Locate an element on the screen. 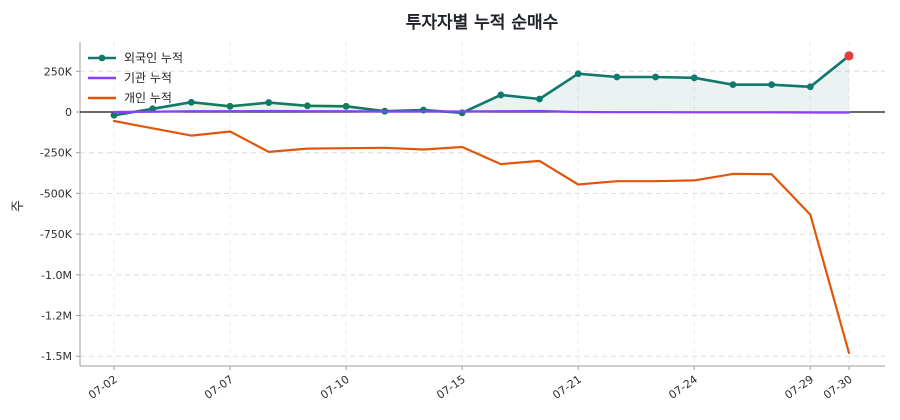  y-tick-label: 0 is located at coordinates (68, 112).